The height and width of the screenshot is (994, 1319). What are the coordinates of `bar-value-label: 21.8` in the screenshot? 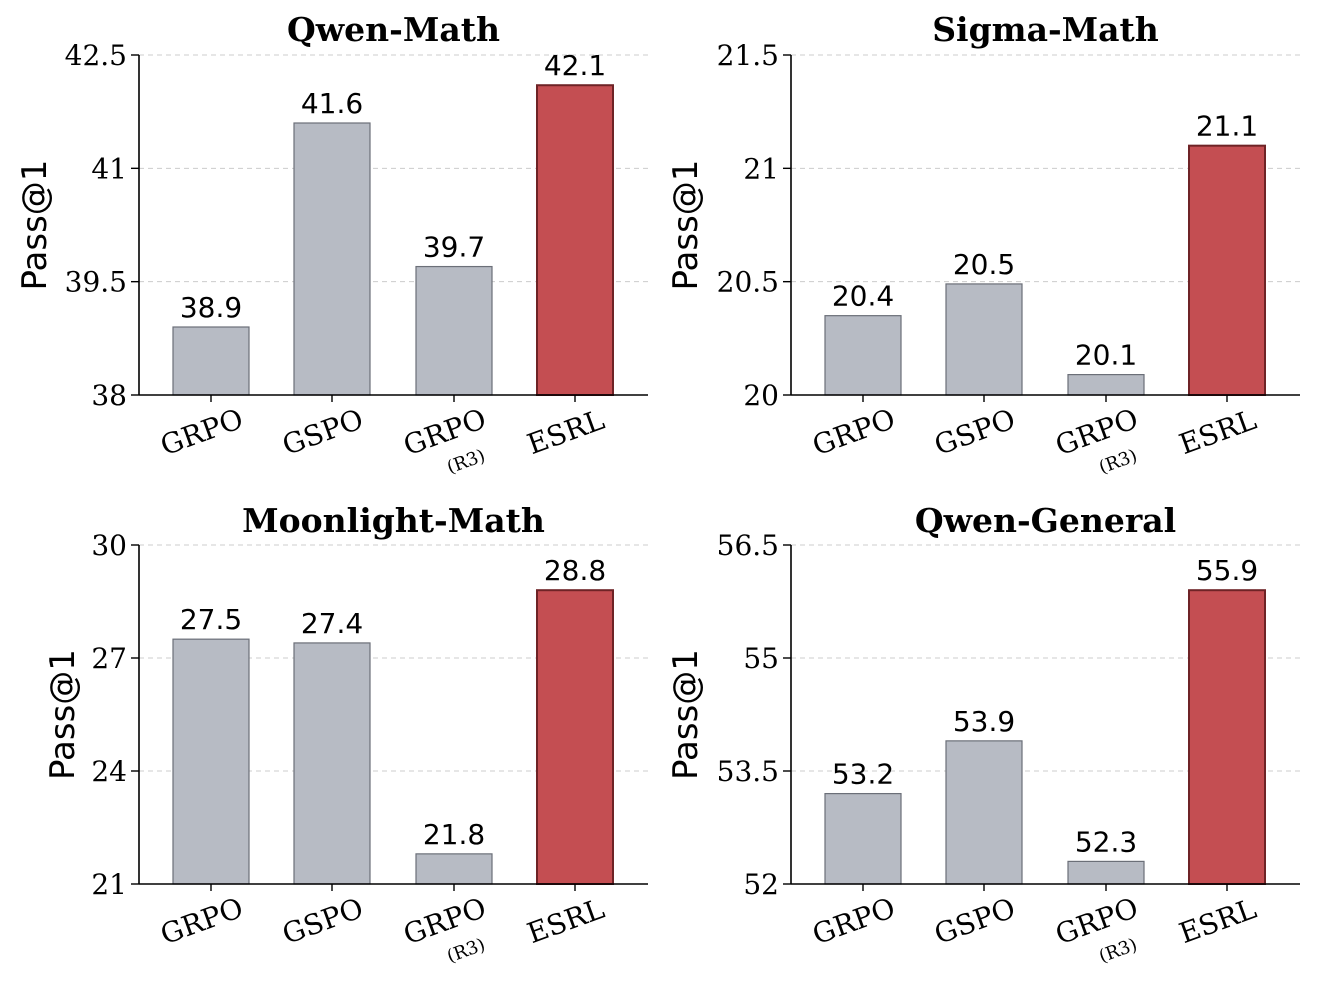 It's located at (454, 834).